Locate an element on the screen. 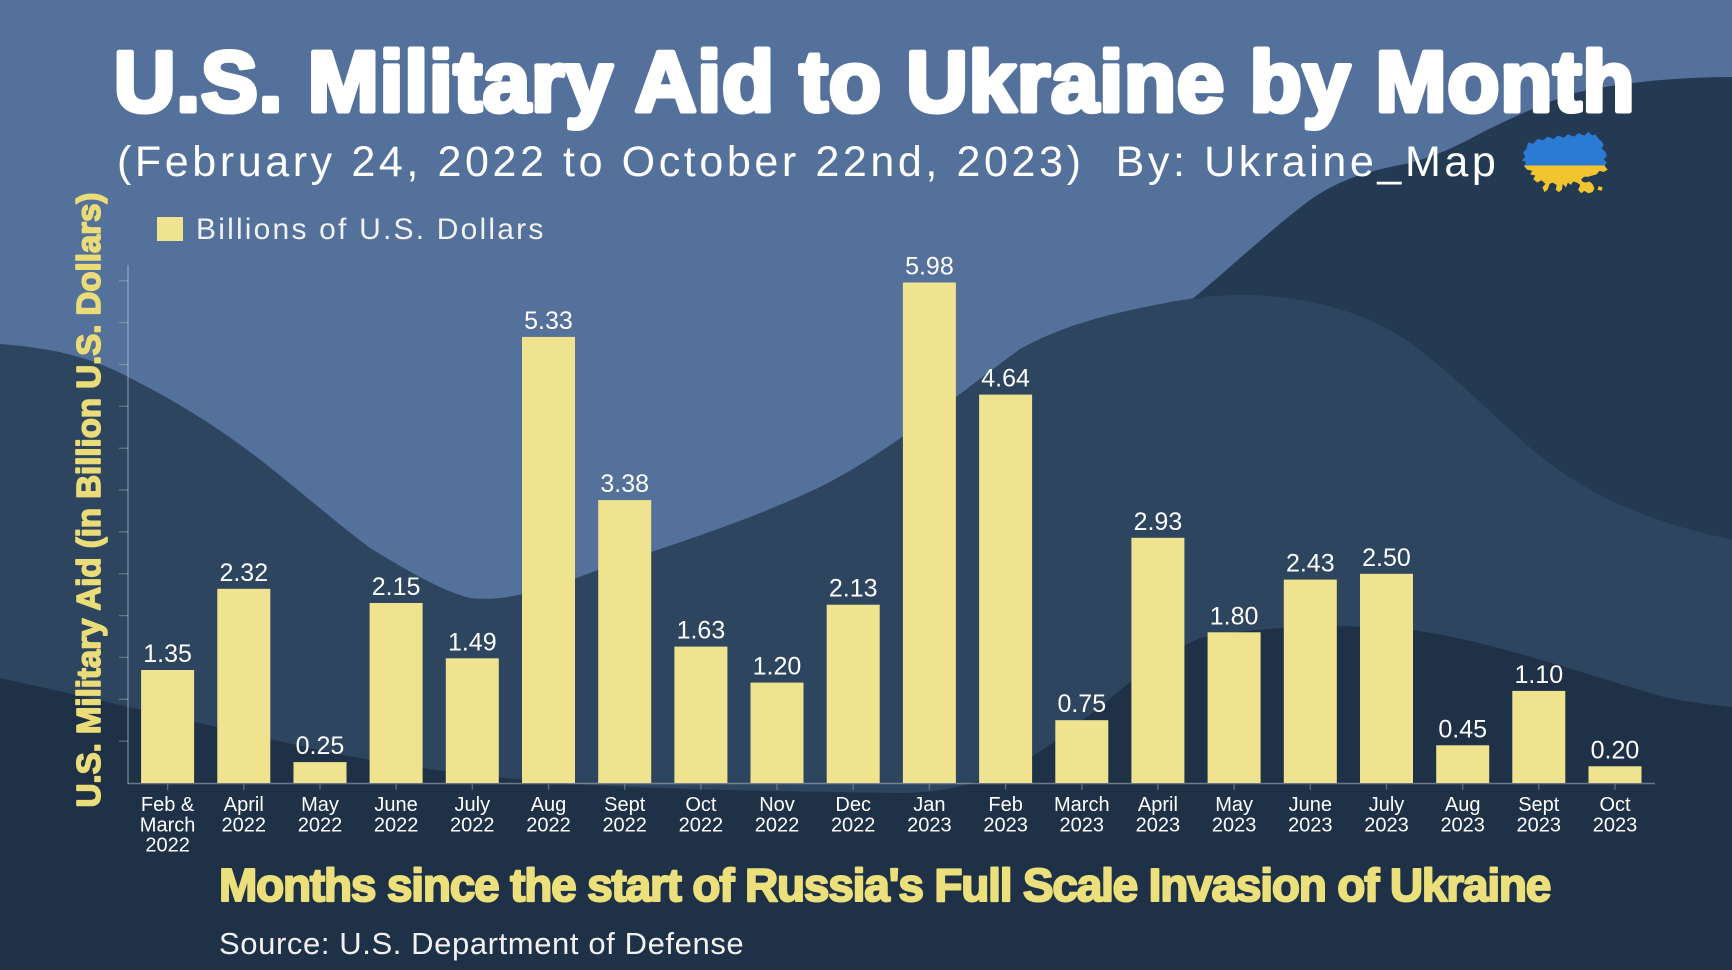  svg-text: 0.75 is located at coordinates (1081, 704).